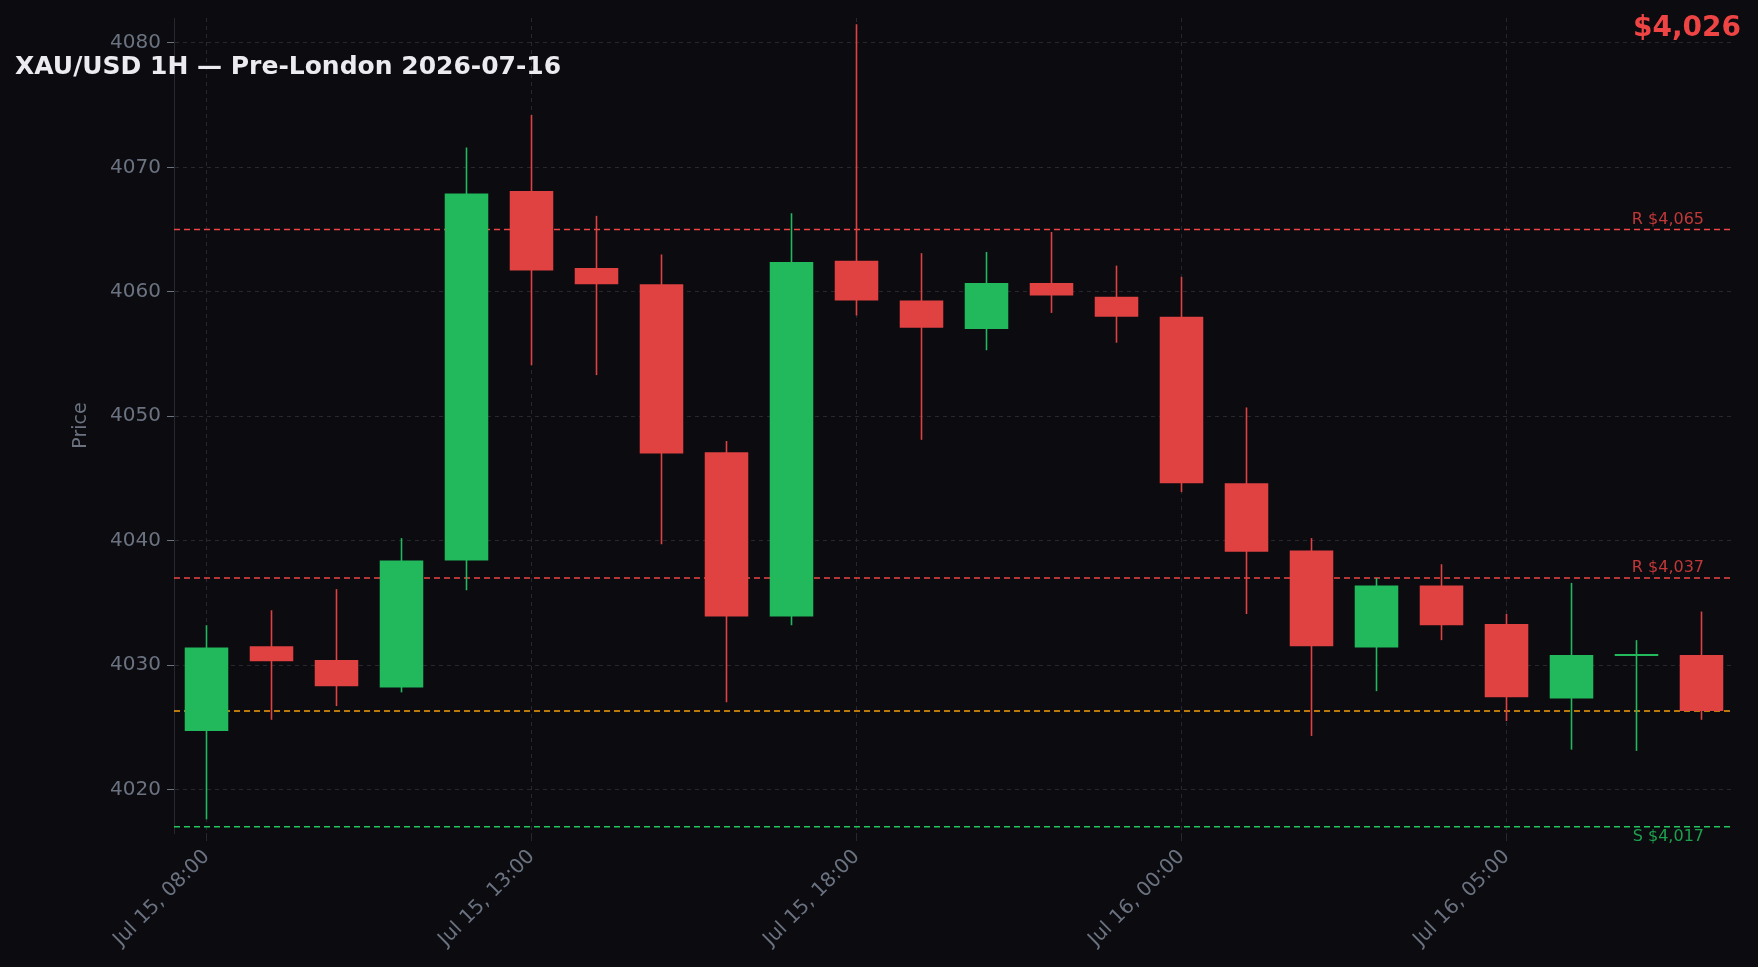  What do you see at coordinates (79, 425) in the screenshot?
I see `y-axis-title: Price` at bounding box center [79, 425].